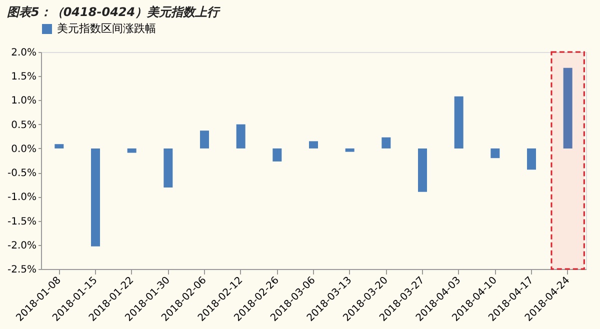  What do you see at coordinates (23, 149) in the screenshot?
I see `y-tick-label: 0.0%` at bounding box center [23, 149].